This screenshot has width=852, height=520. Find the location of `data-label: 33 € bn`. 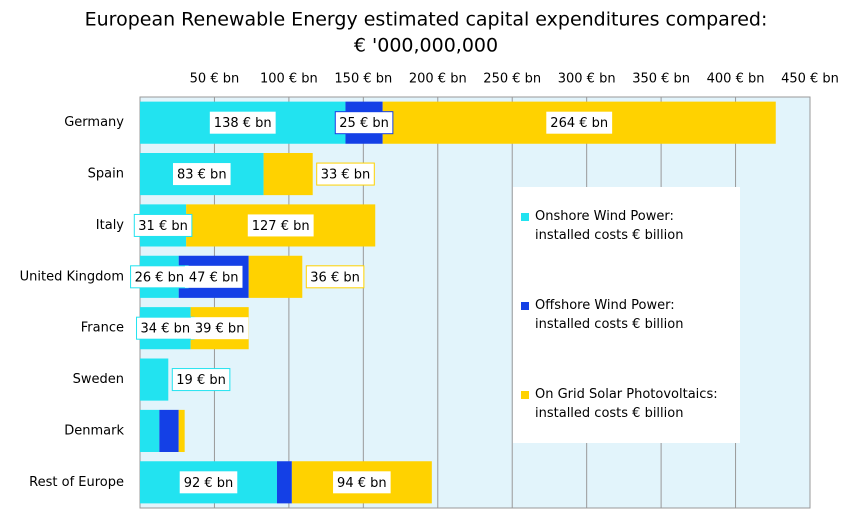

data-label: 33 € bn is located at coordinates (346, 175).